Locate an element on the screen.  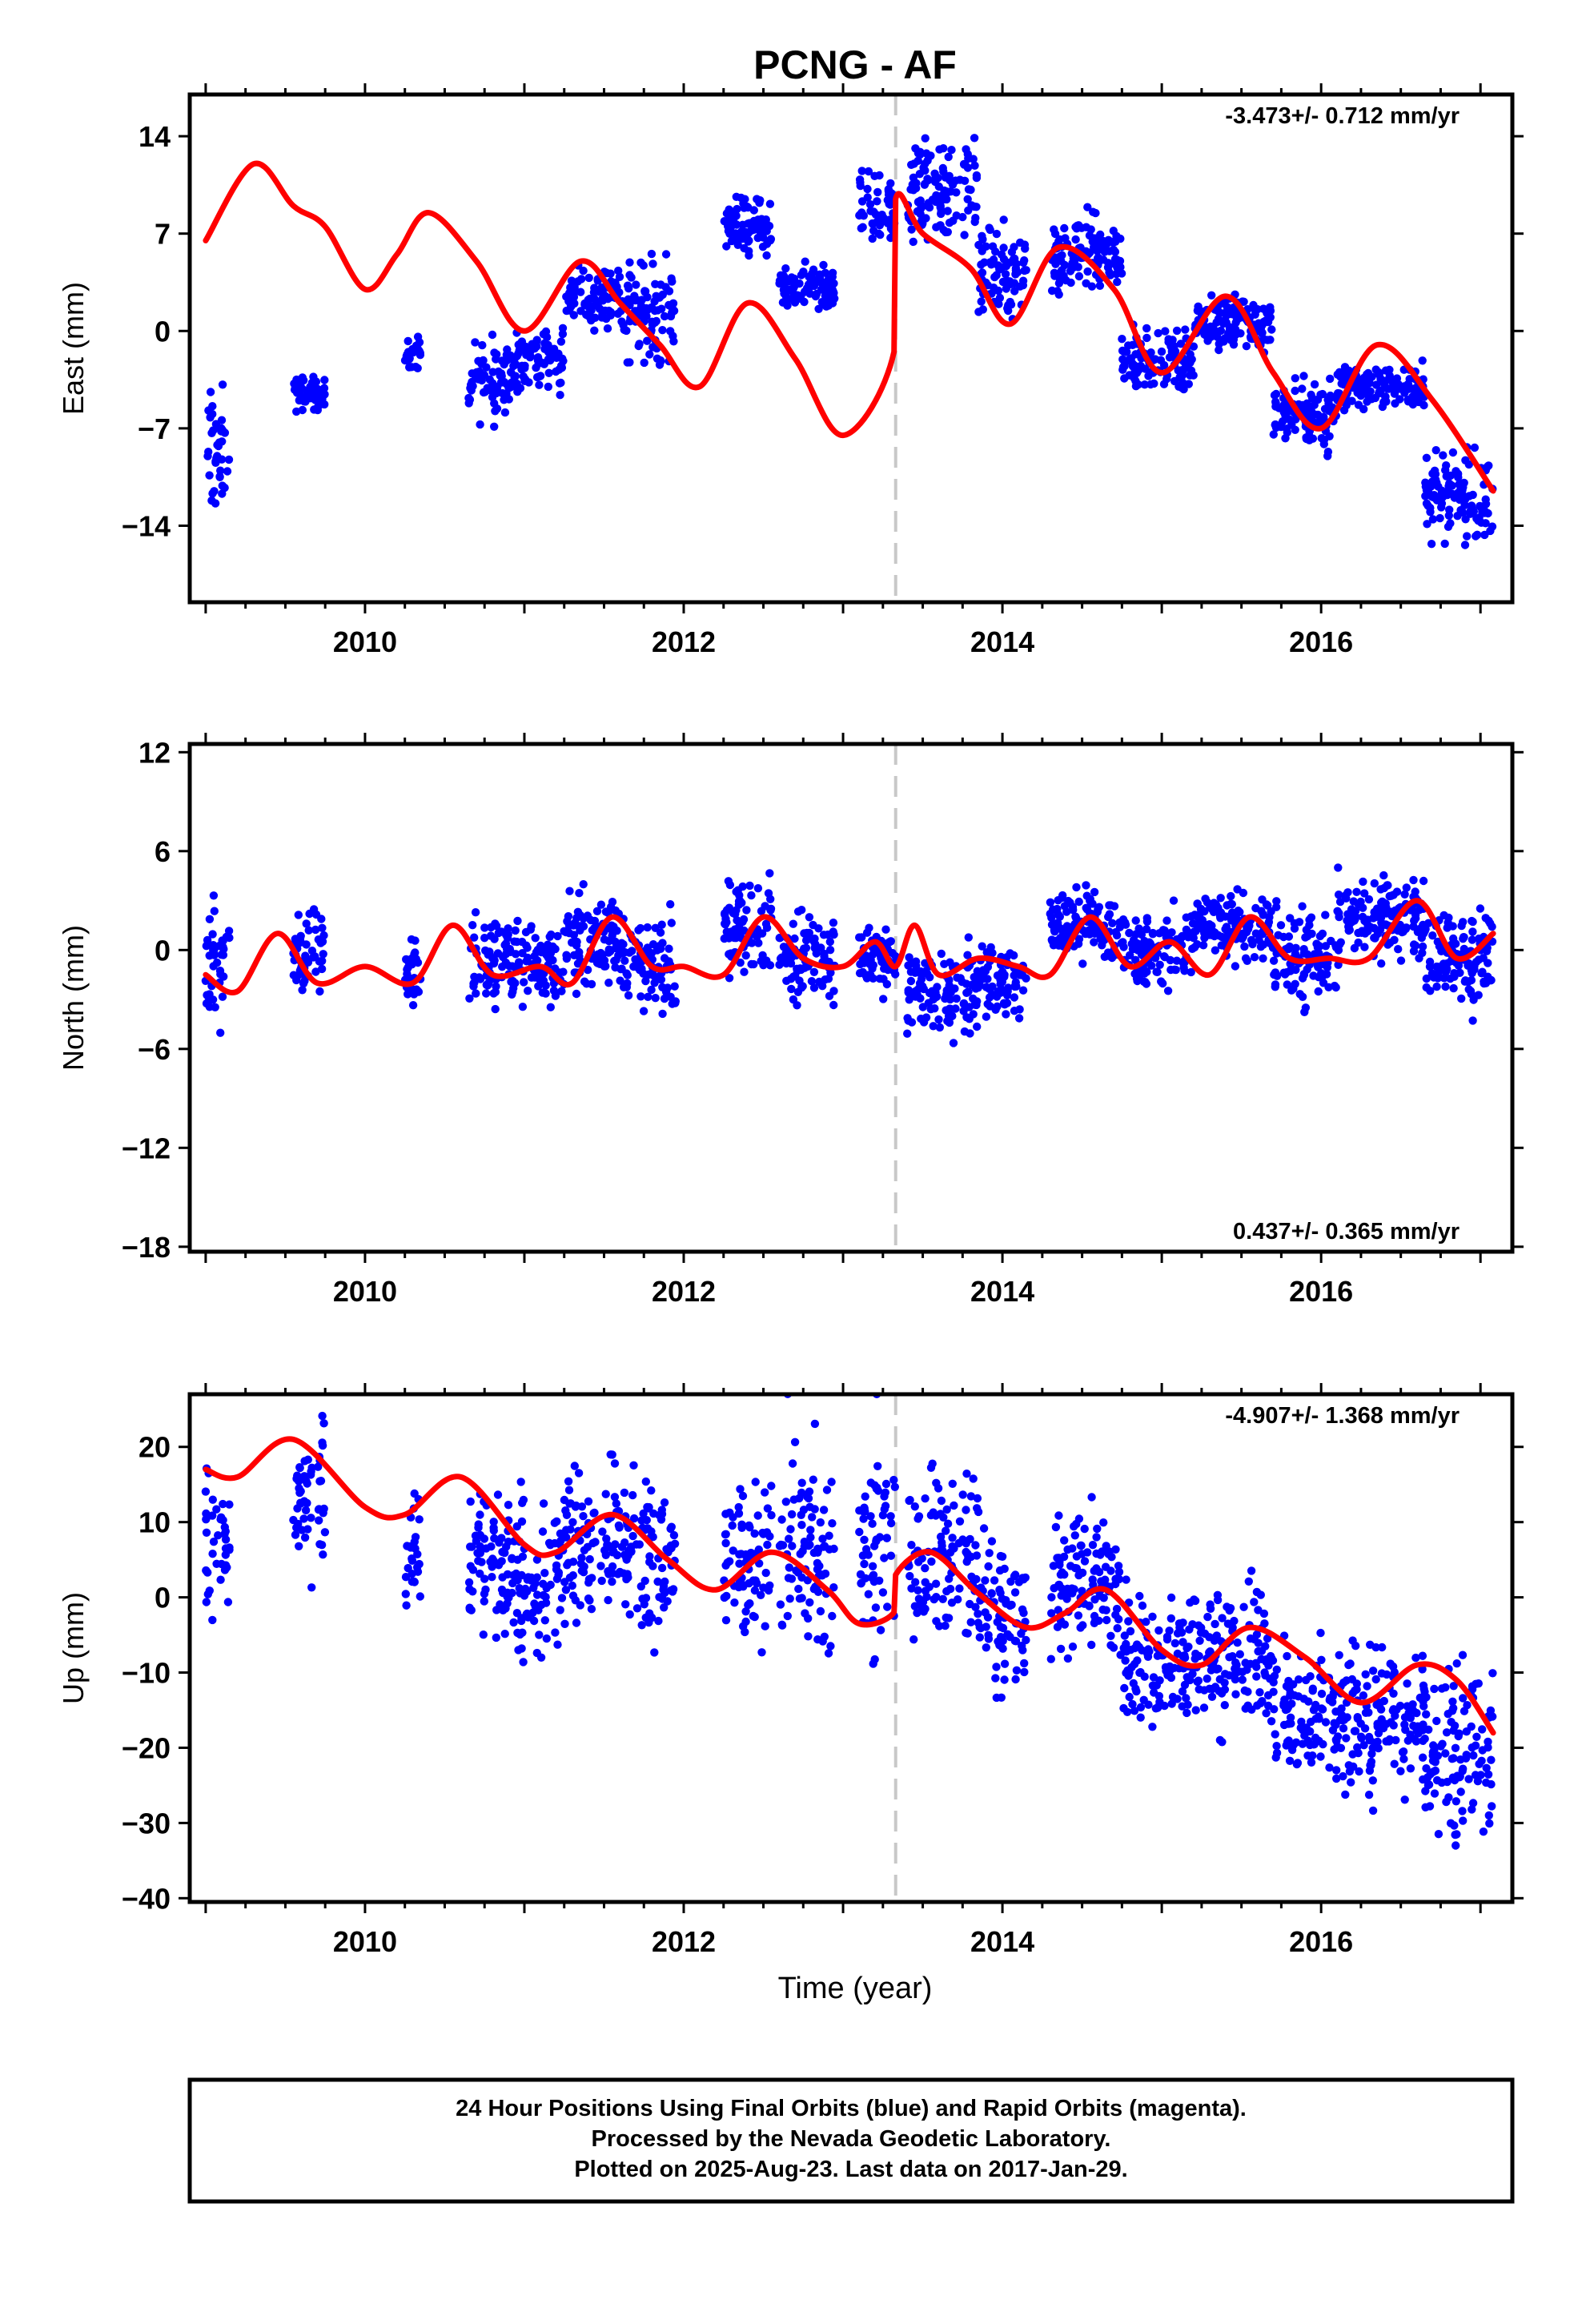
x-tick-label: 2012 is located at coordinates (684, 1291).